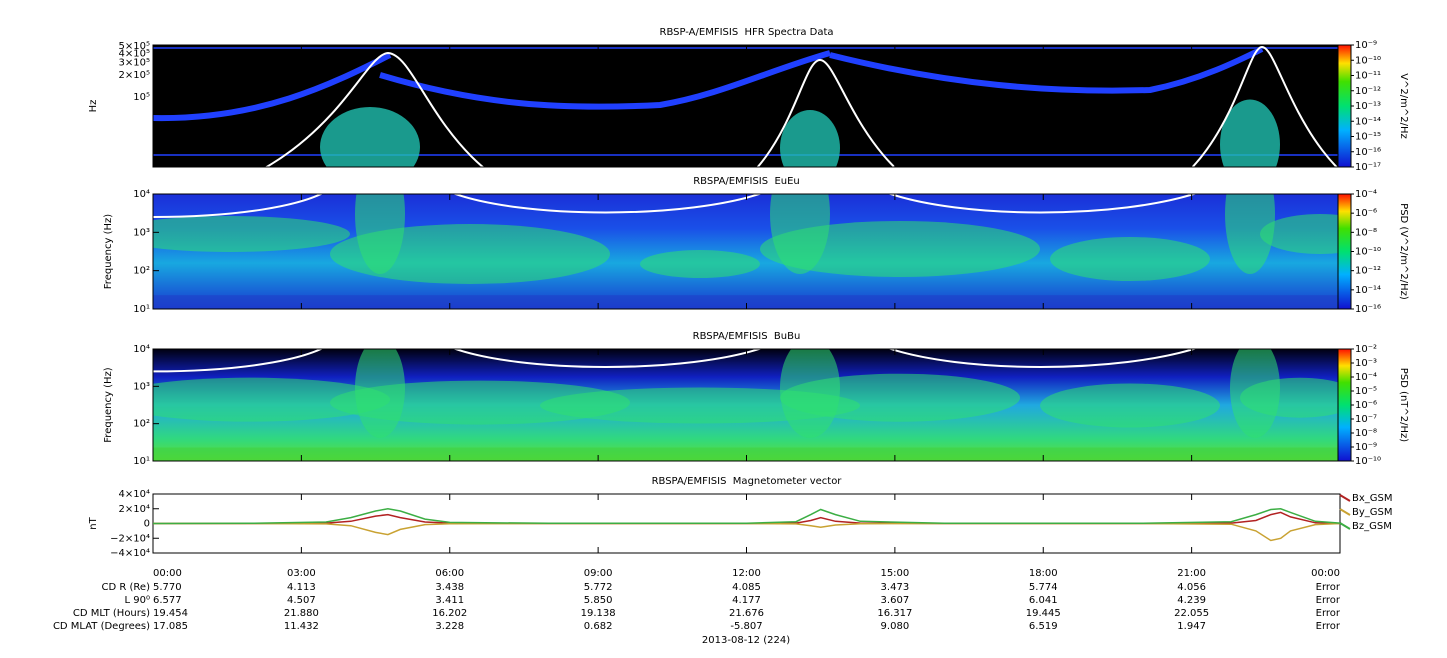 The image size is (1447, 658). What do you see at coordinates (449, 587) in the screenshot?
I see `ephemeris-value: 3.438` at bounding box center [449, 587].